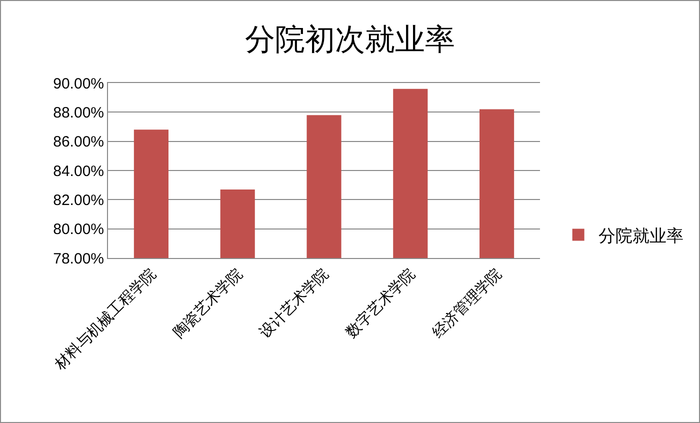 The image size is (700, 423). Describe the element at coordinates (294, 304) in the screenshot. I see `x-tick-label: 设计艺术学院` at that location.